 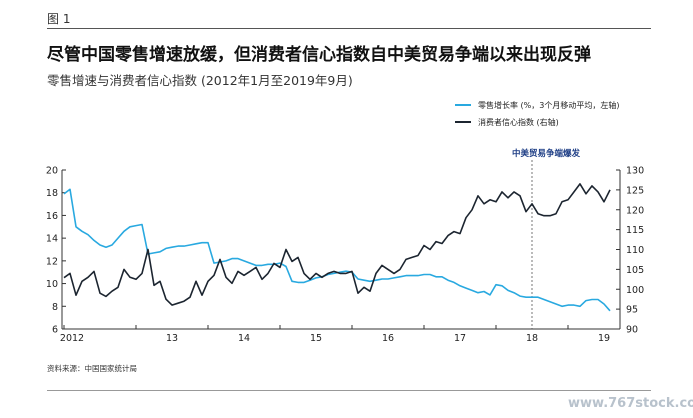 I want to click on right-tick-label: 130, so click(x=635, y=171).